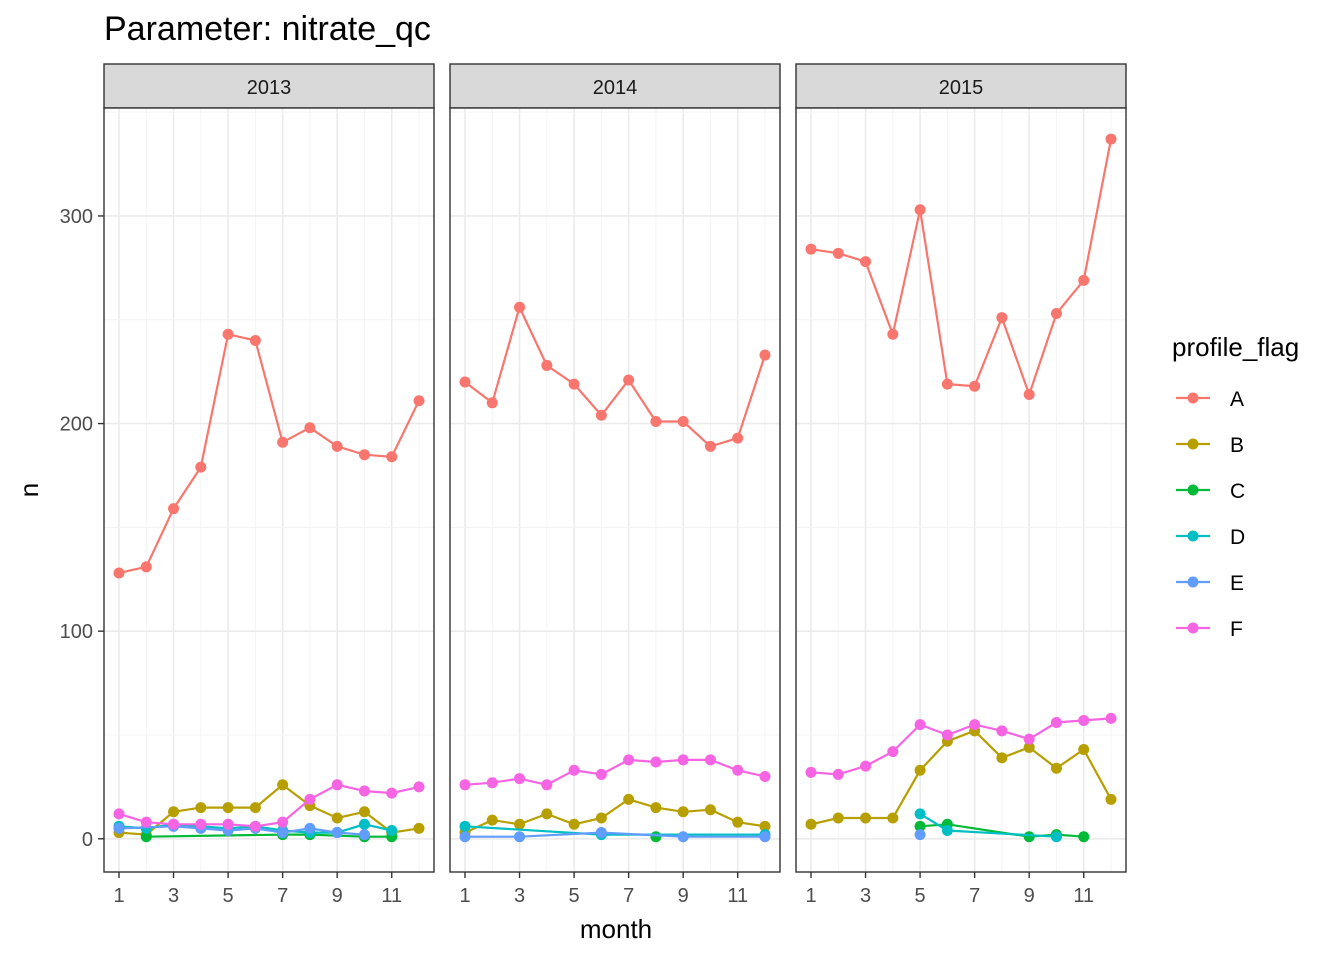 The height and width of the screenshot is (960, 1344). Describe the element at coordinates (87, 840) in the screenshot. I see `y-tick-label: 0` at that location.